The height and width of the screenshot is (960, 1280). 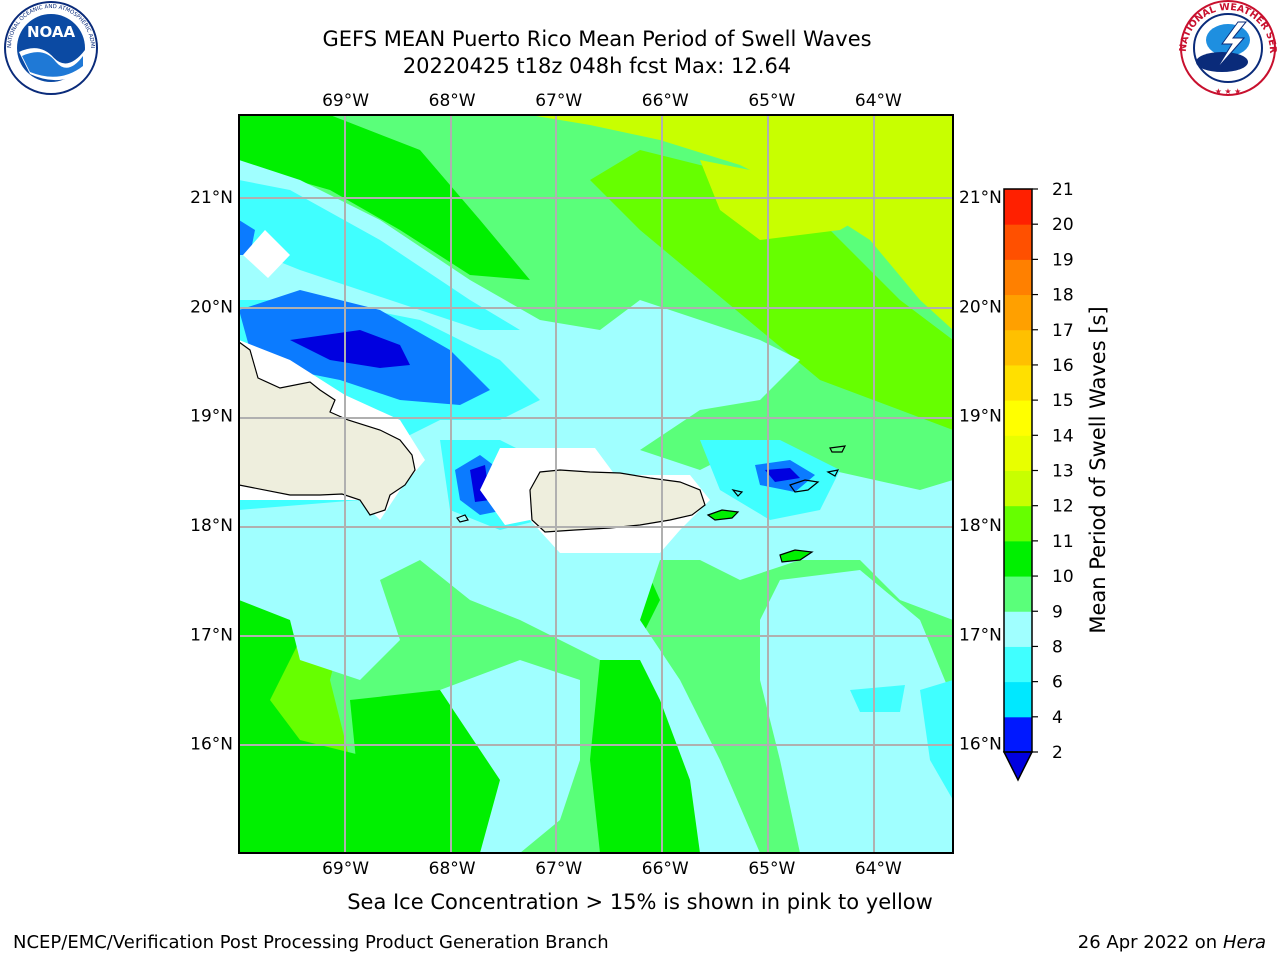 I want to click on footer-date: 26 Apr 2022 on Hera, so click(x=1172, y=942).